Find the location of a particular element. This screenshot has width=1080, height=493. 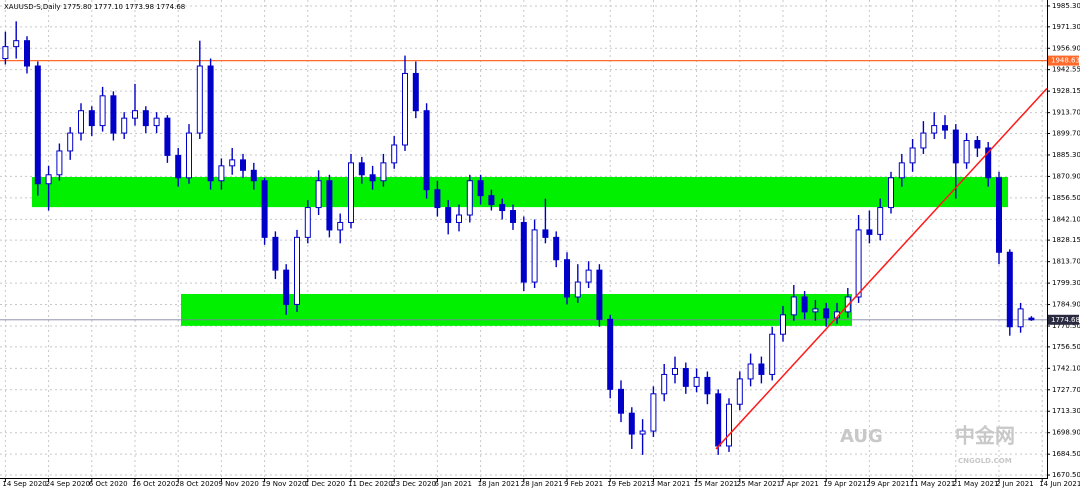

y-tick-label: 1799.30 is located at coordinates (1066, 283).